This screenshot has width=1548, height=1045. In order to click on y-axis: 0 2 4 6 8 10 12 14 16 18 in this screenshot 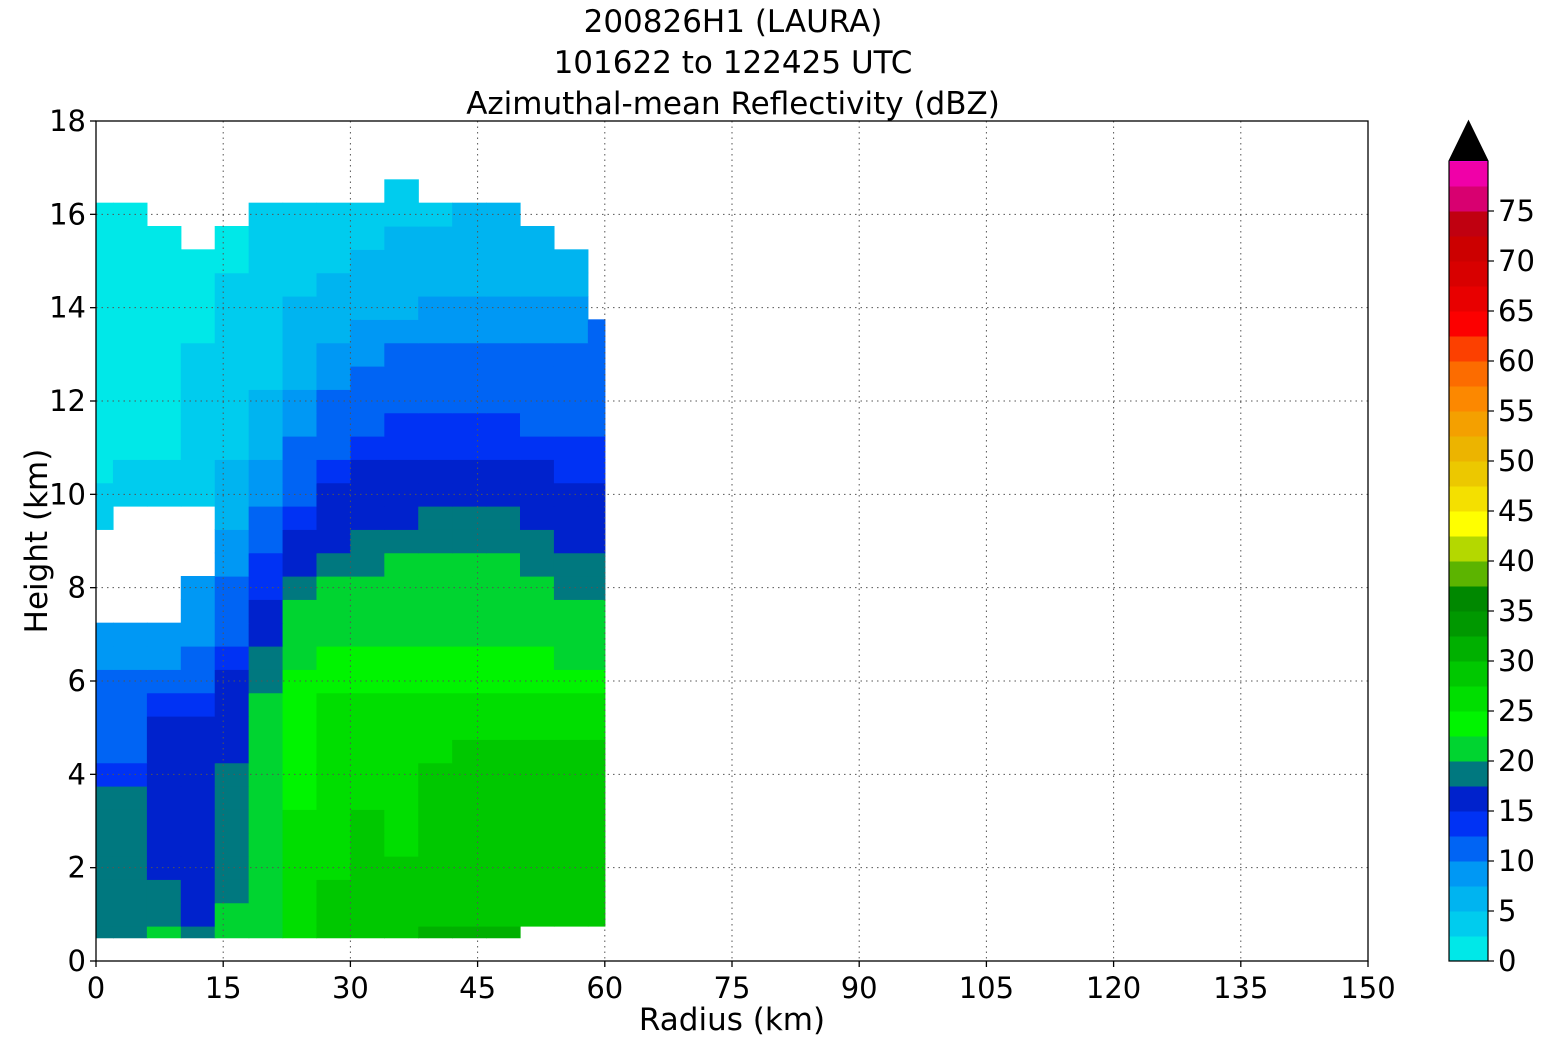, I will do `click(72, 541)`.